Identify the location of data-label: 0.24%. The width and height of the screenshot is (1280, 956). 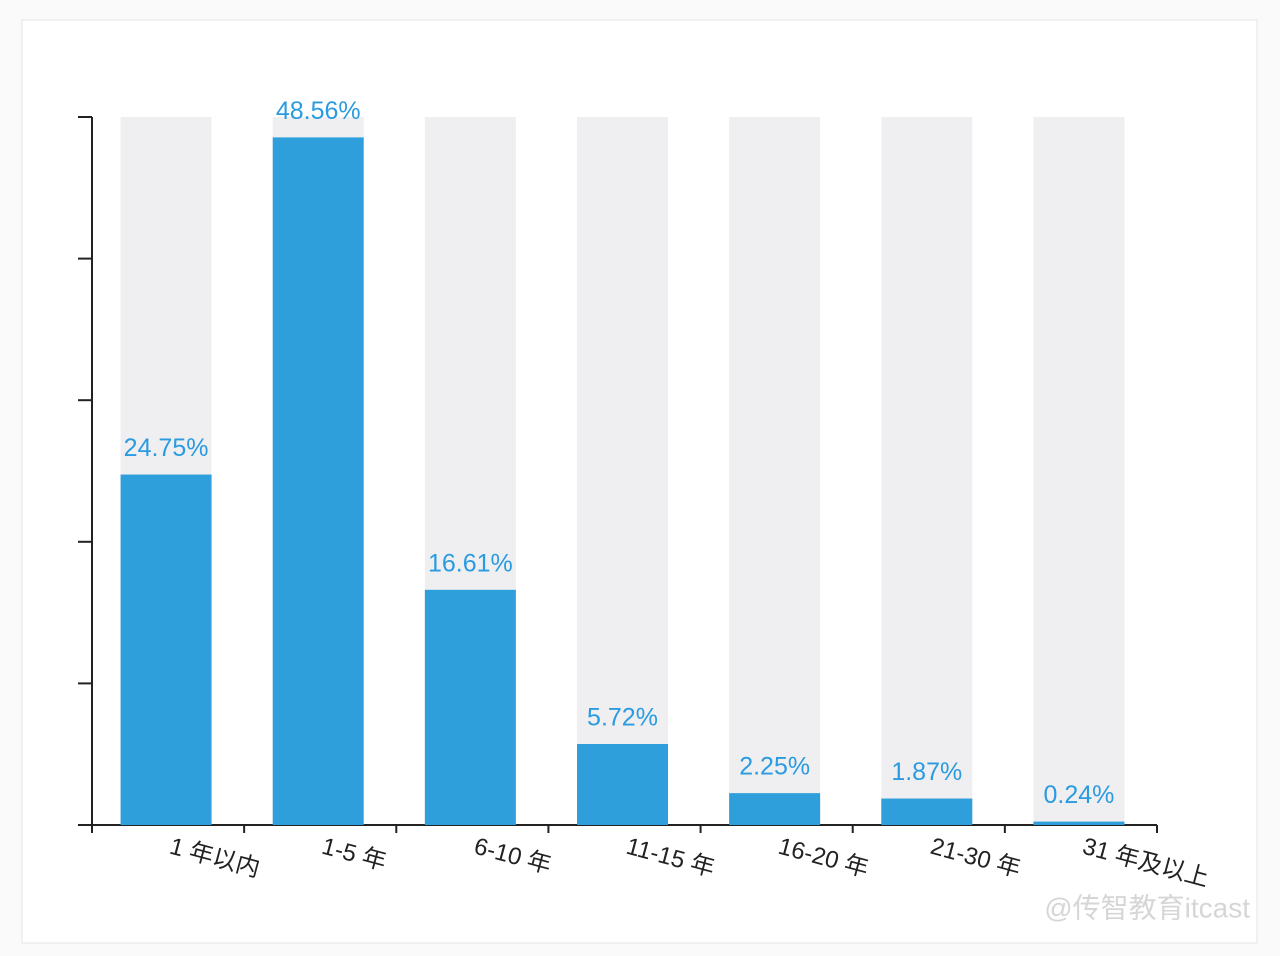
(1078, 795).